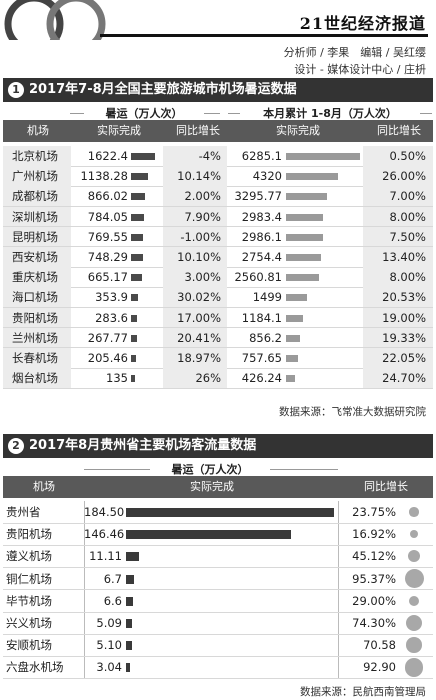  What do you see at coordinates (218, 20) in the screenshot?
I see `masthead: 21世纪经济报道` at bounding box center [218, 20].